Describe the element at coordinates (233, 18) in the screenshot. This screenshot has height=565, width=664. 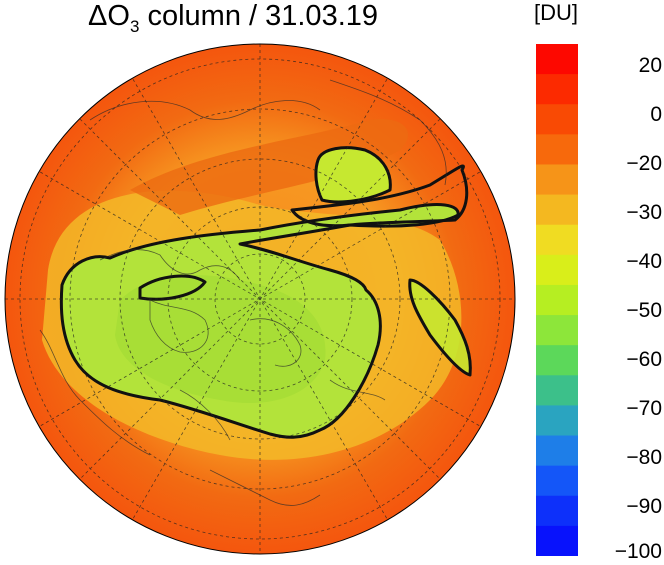
I see `chart-title: ΔO3 column / 31.03.19` at that location.